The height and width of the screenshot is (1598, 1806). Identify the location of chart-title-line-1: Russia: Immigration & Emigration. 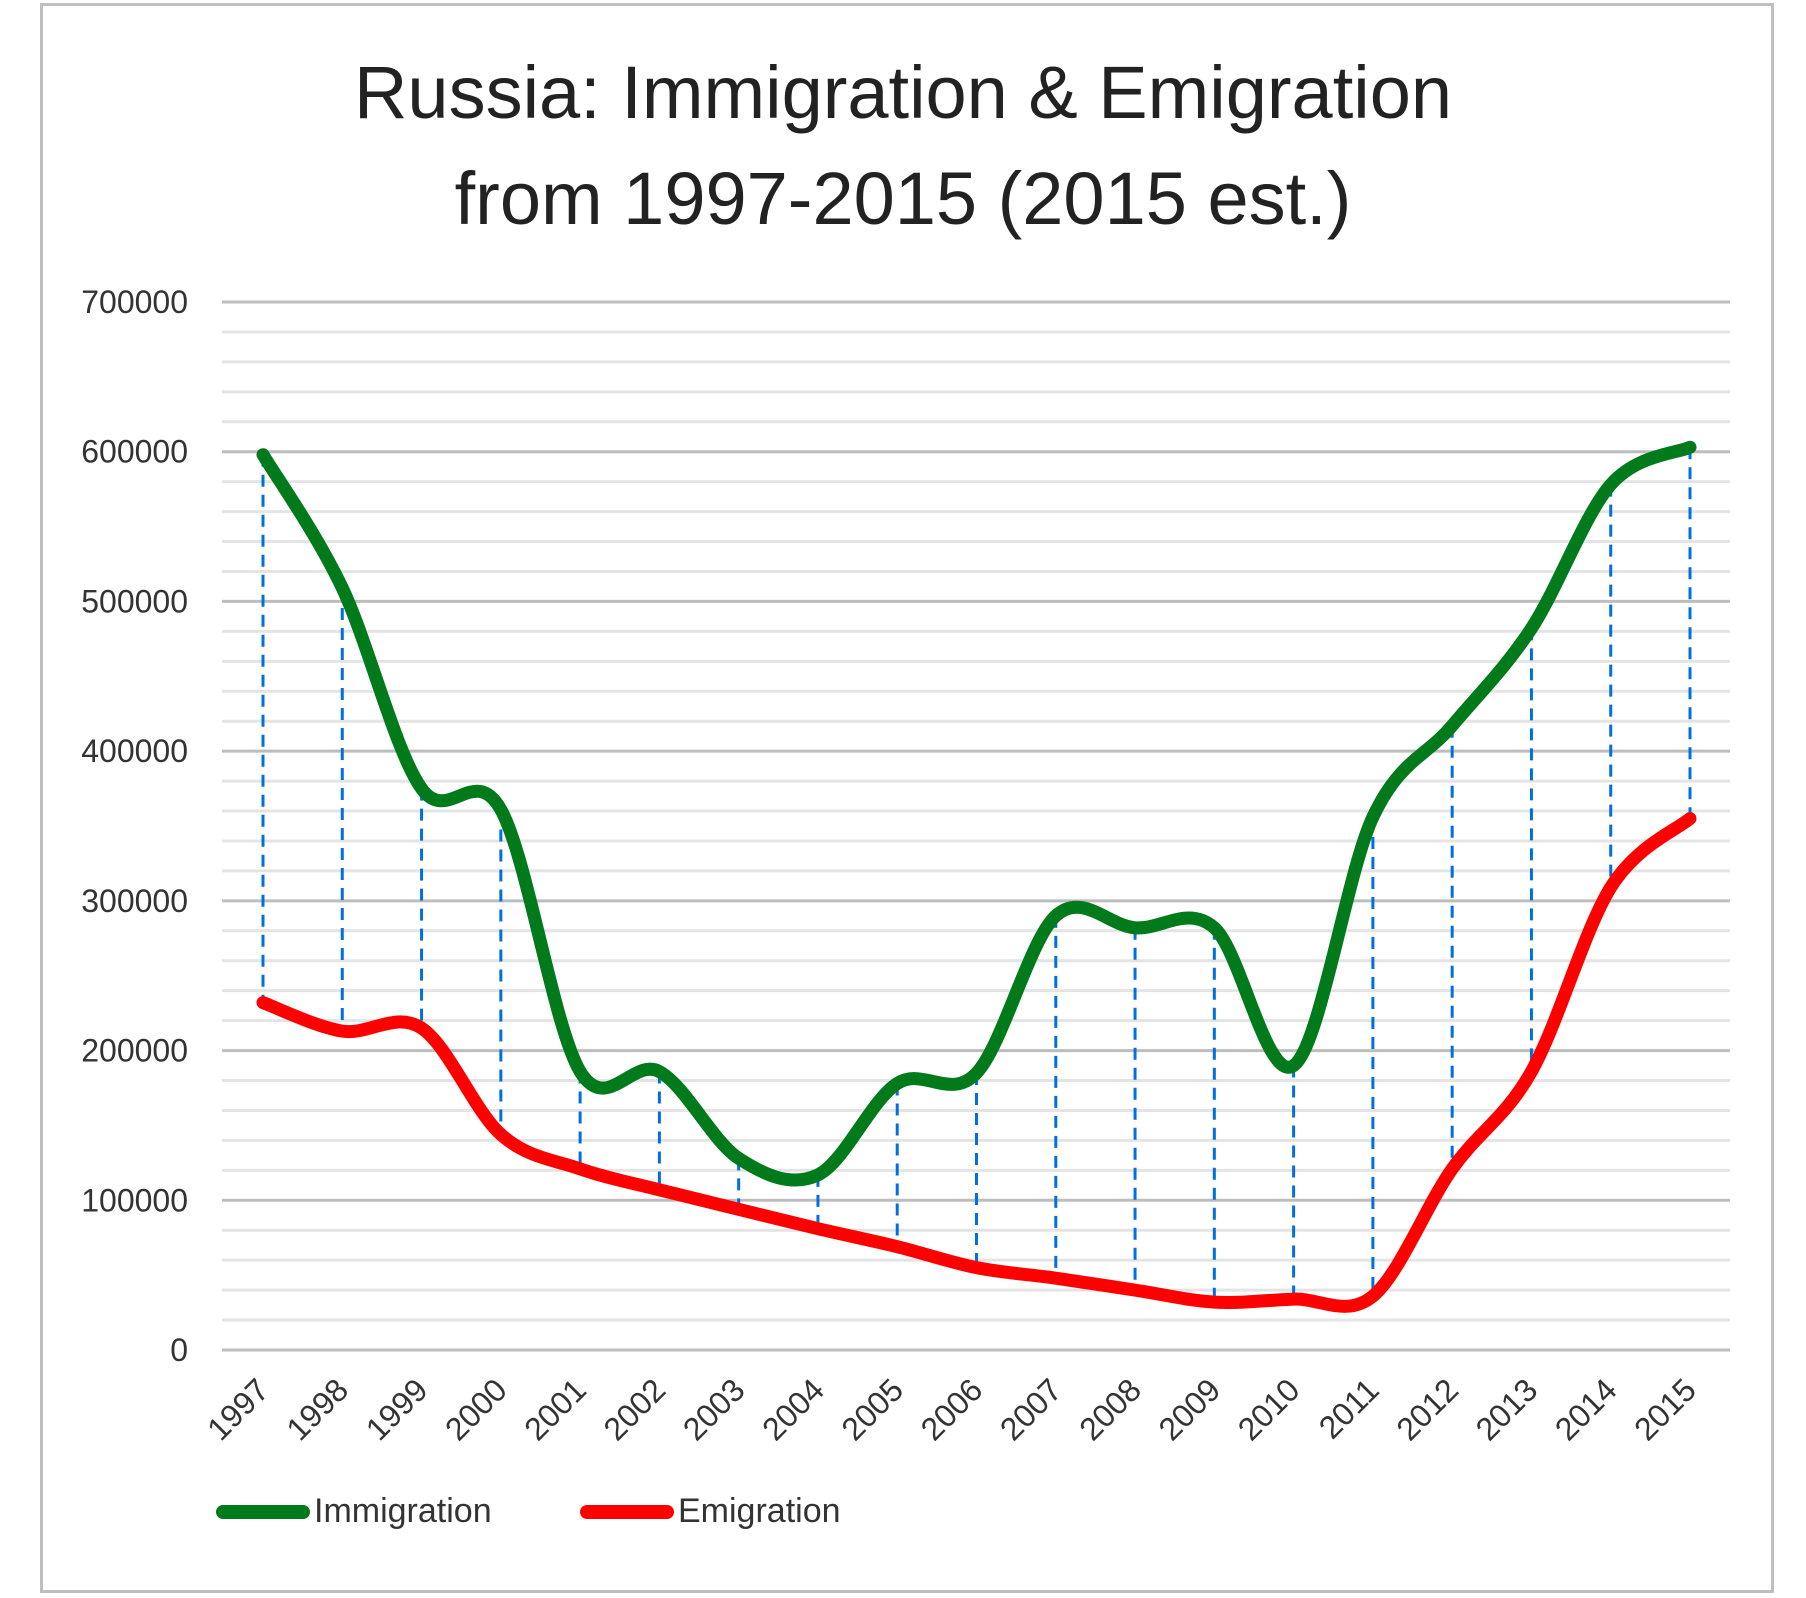
(903, 92).